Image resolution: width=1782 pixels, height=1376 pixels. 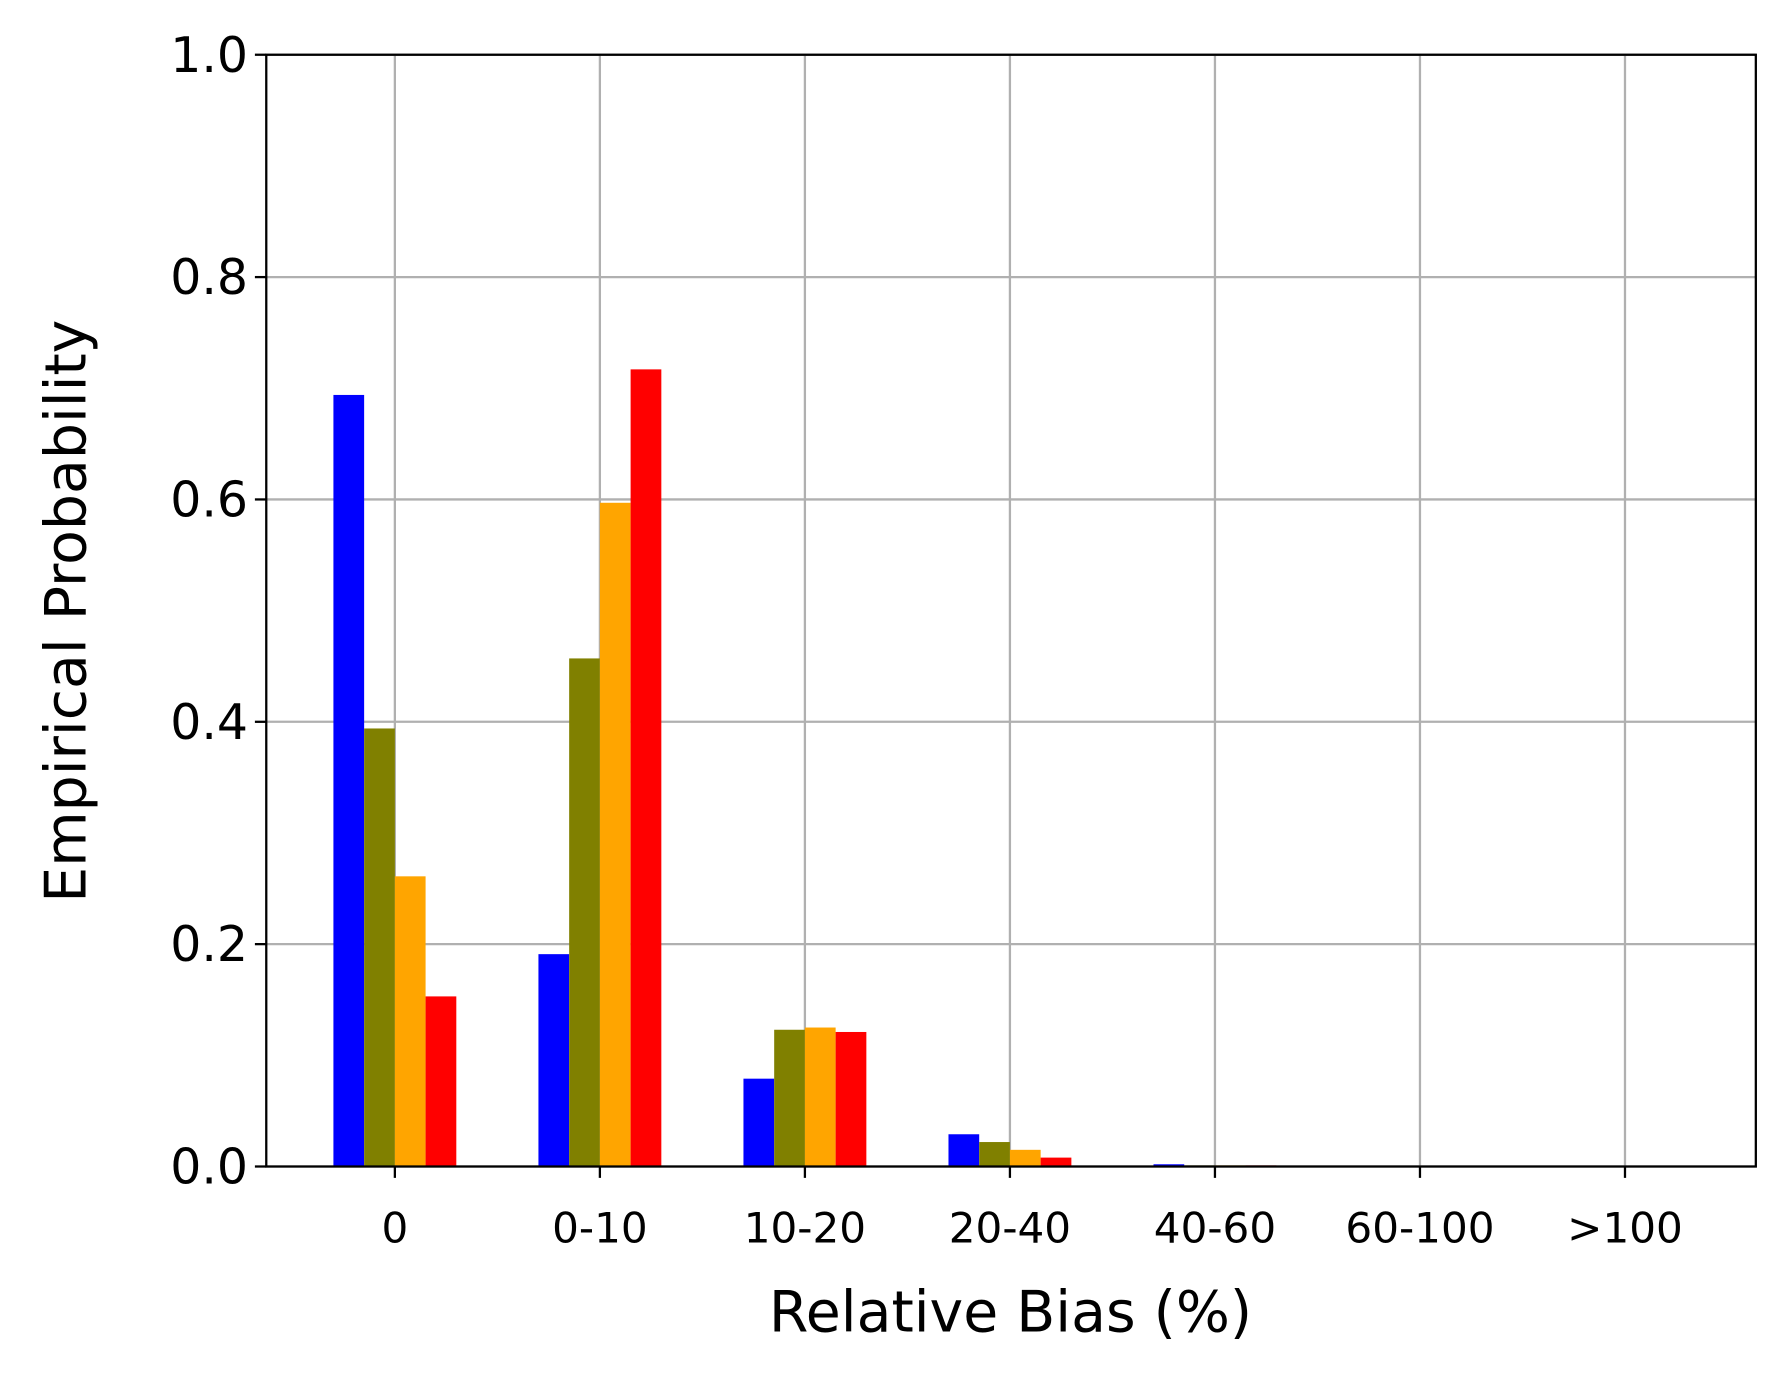 I want to click on y-tick-label: 0.4, so click(x=209, y=722).